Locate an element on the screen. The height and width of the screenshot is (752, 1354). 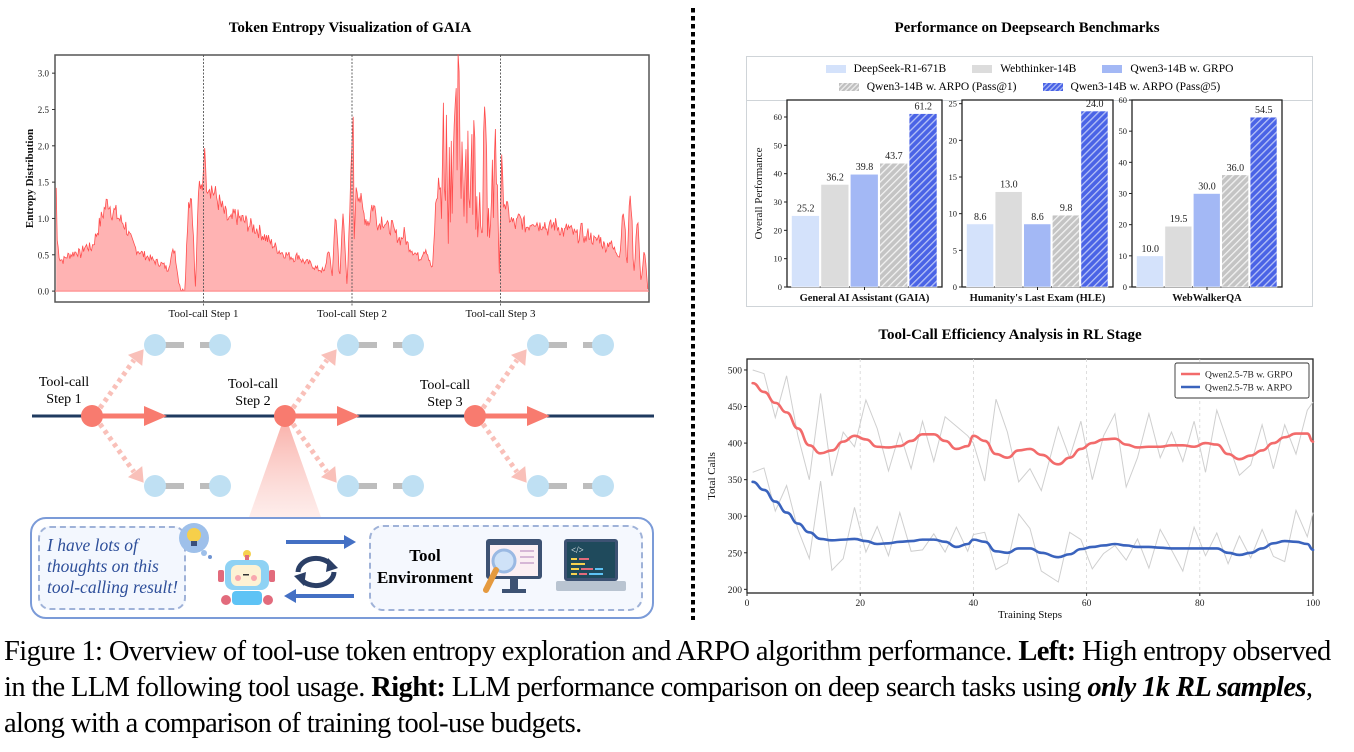
code-laptop-icon: </> is located at coordinates (591, 565).